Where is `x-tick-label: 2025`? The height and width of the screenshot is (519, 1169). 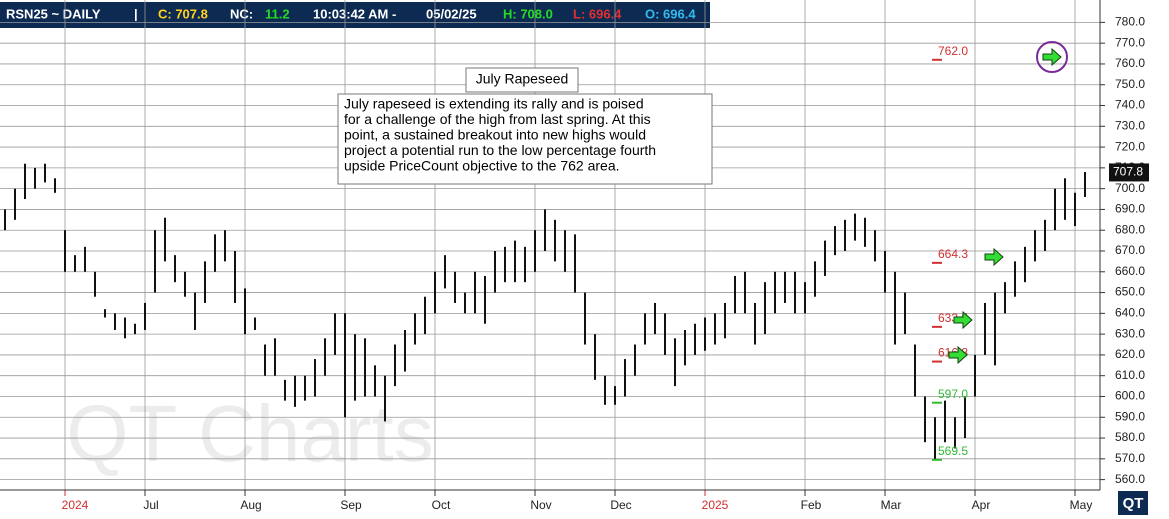
x-tick-label: 2025 is located at coordinates (715, 505).